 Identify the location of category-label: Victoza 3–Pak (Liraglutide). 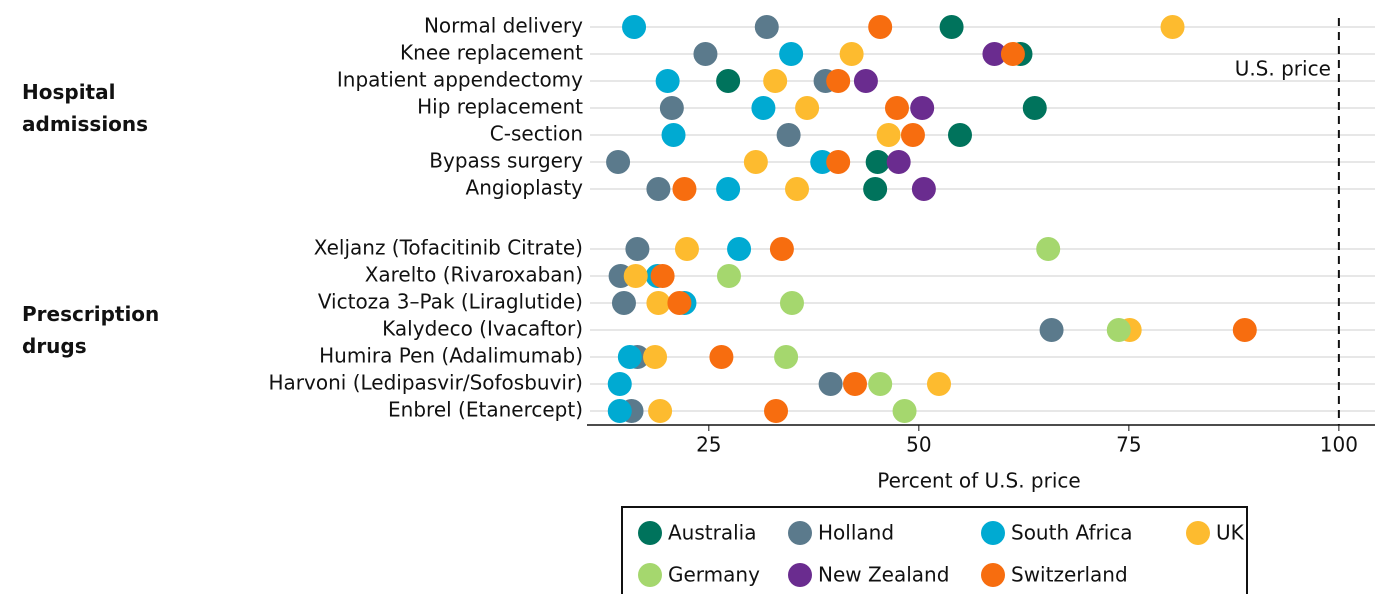
(450, 302).